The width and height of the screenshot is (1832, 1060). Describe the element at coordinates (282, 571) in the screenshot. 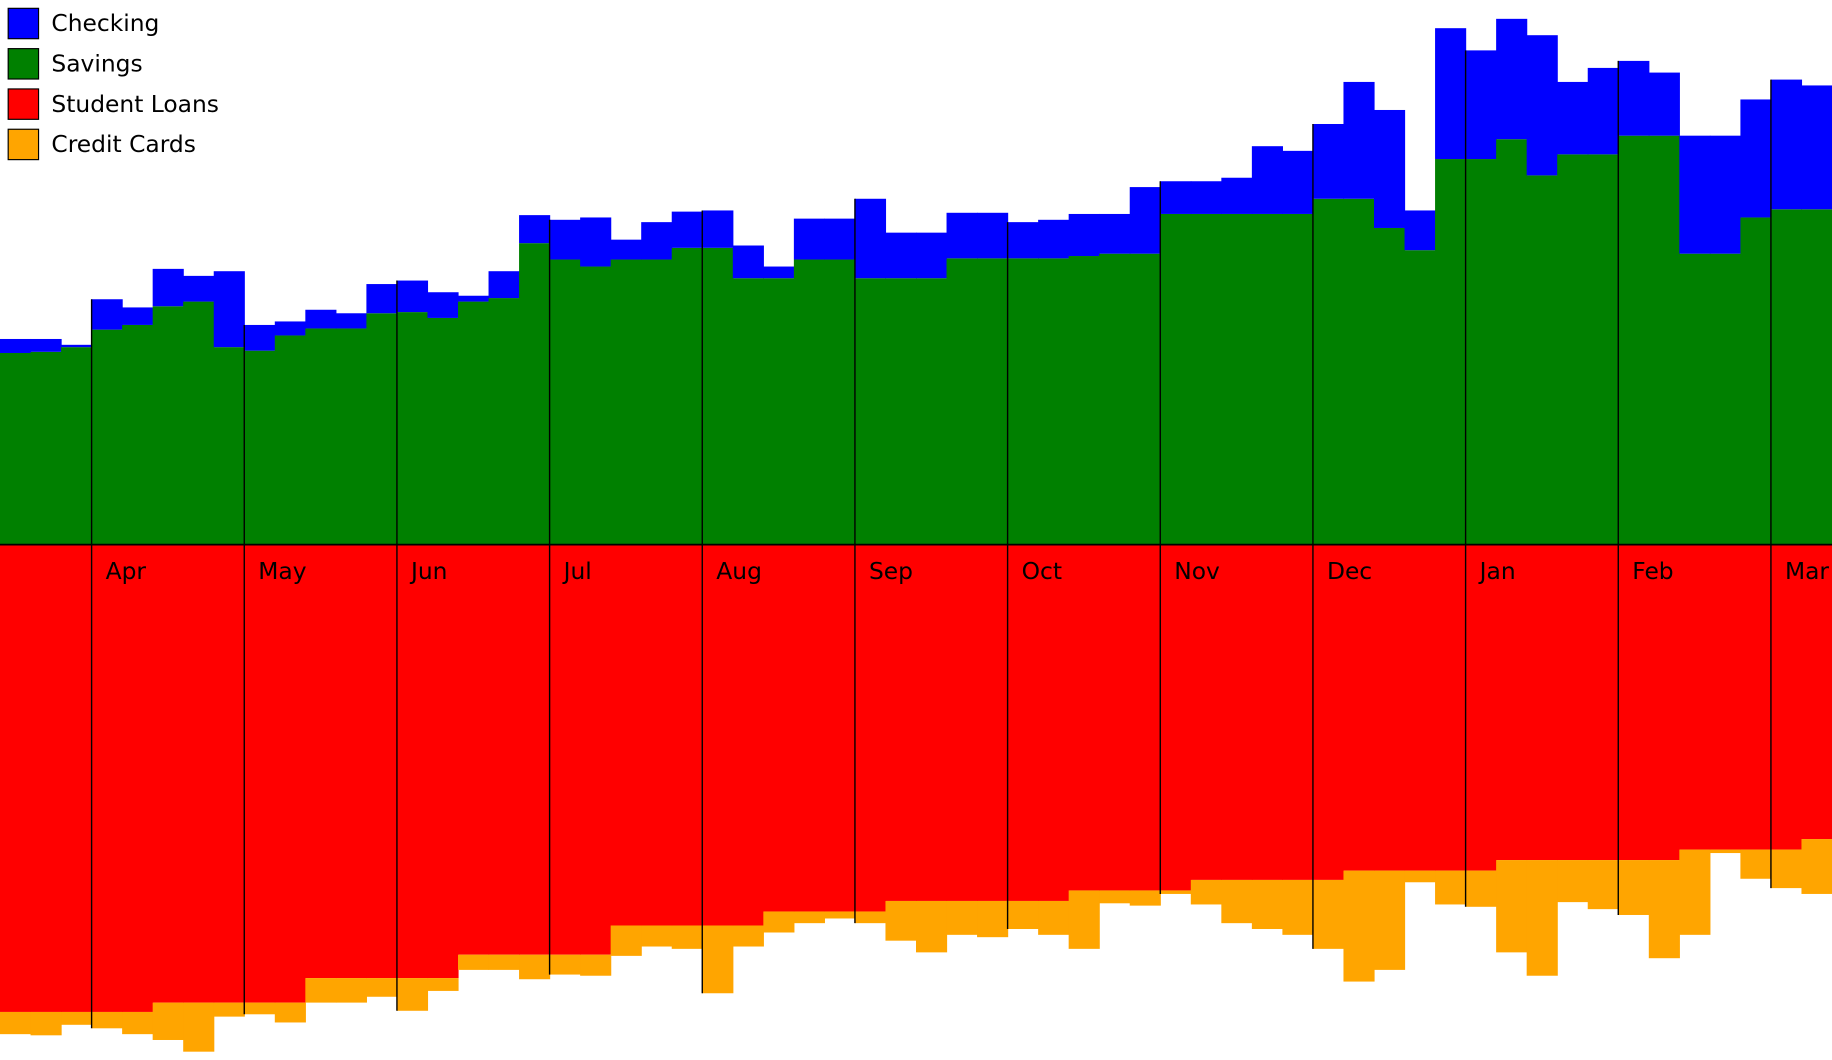

I see `x-tick-label: May` at that location.